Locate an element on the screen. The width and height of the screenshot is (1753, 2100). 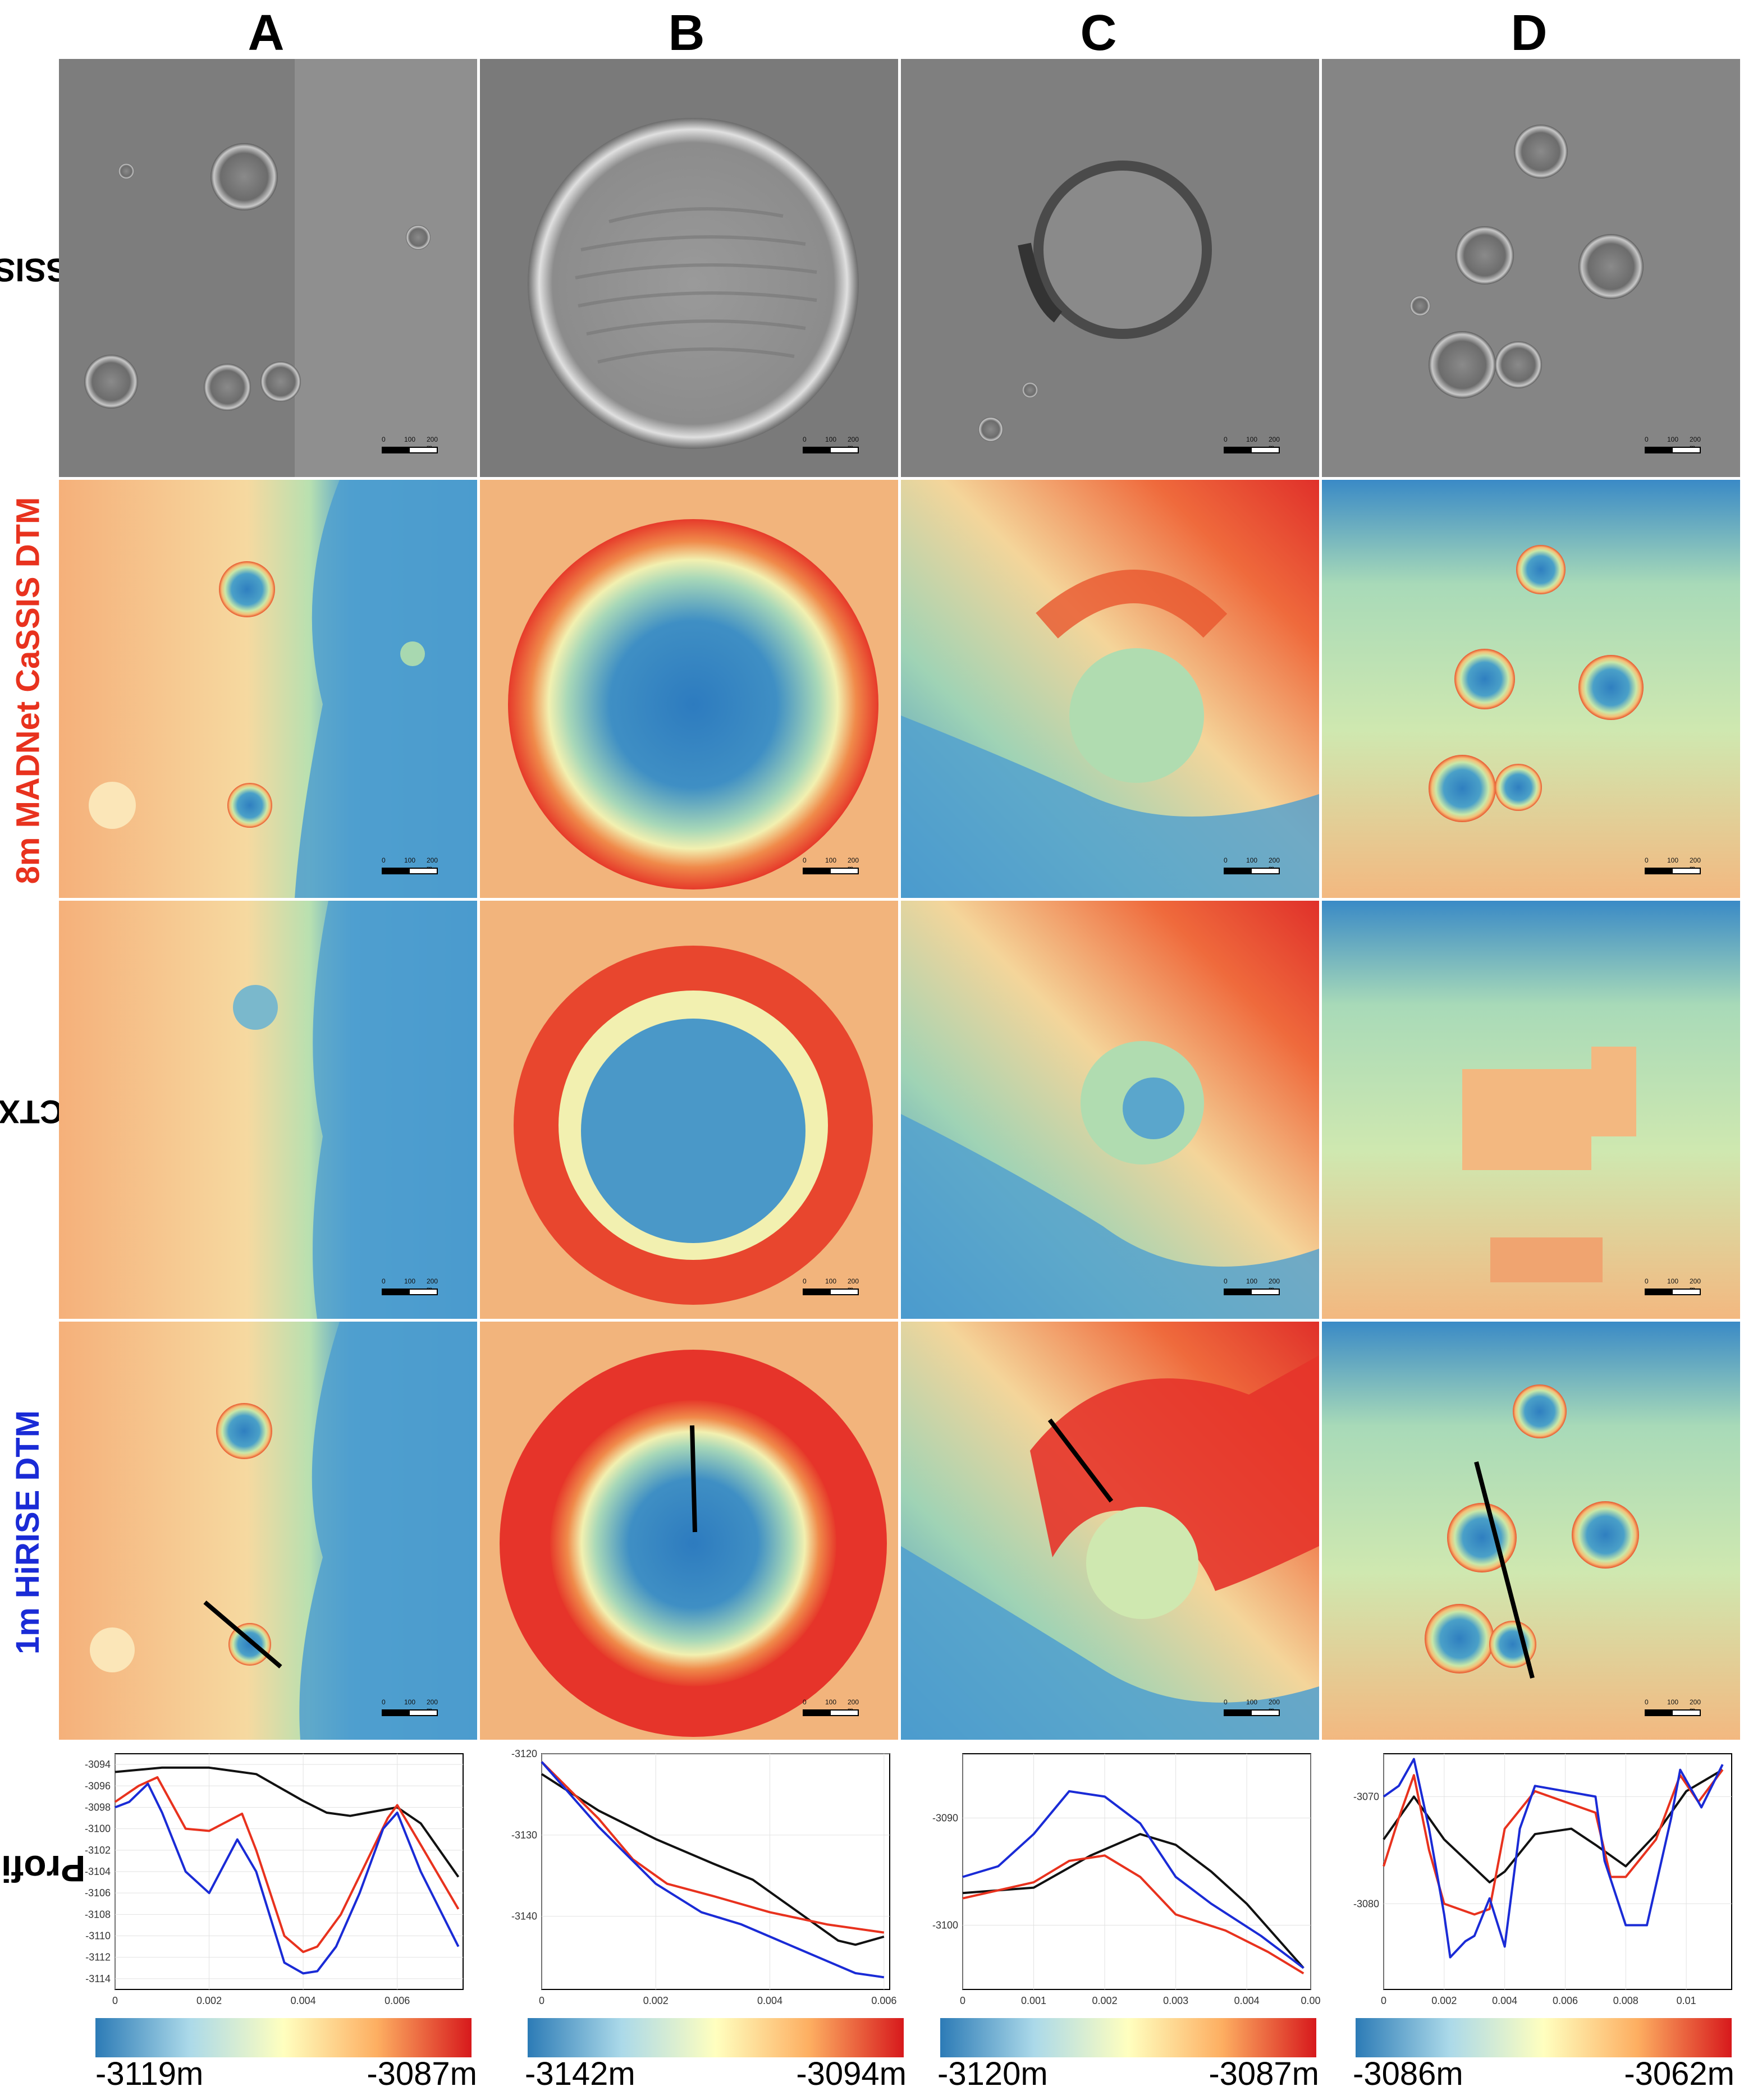
y-tick-label: -3090 is located at coordinates (945, 1818).